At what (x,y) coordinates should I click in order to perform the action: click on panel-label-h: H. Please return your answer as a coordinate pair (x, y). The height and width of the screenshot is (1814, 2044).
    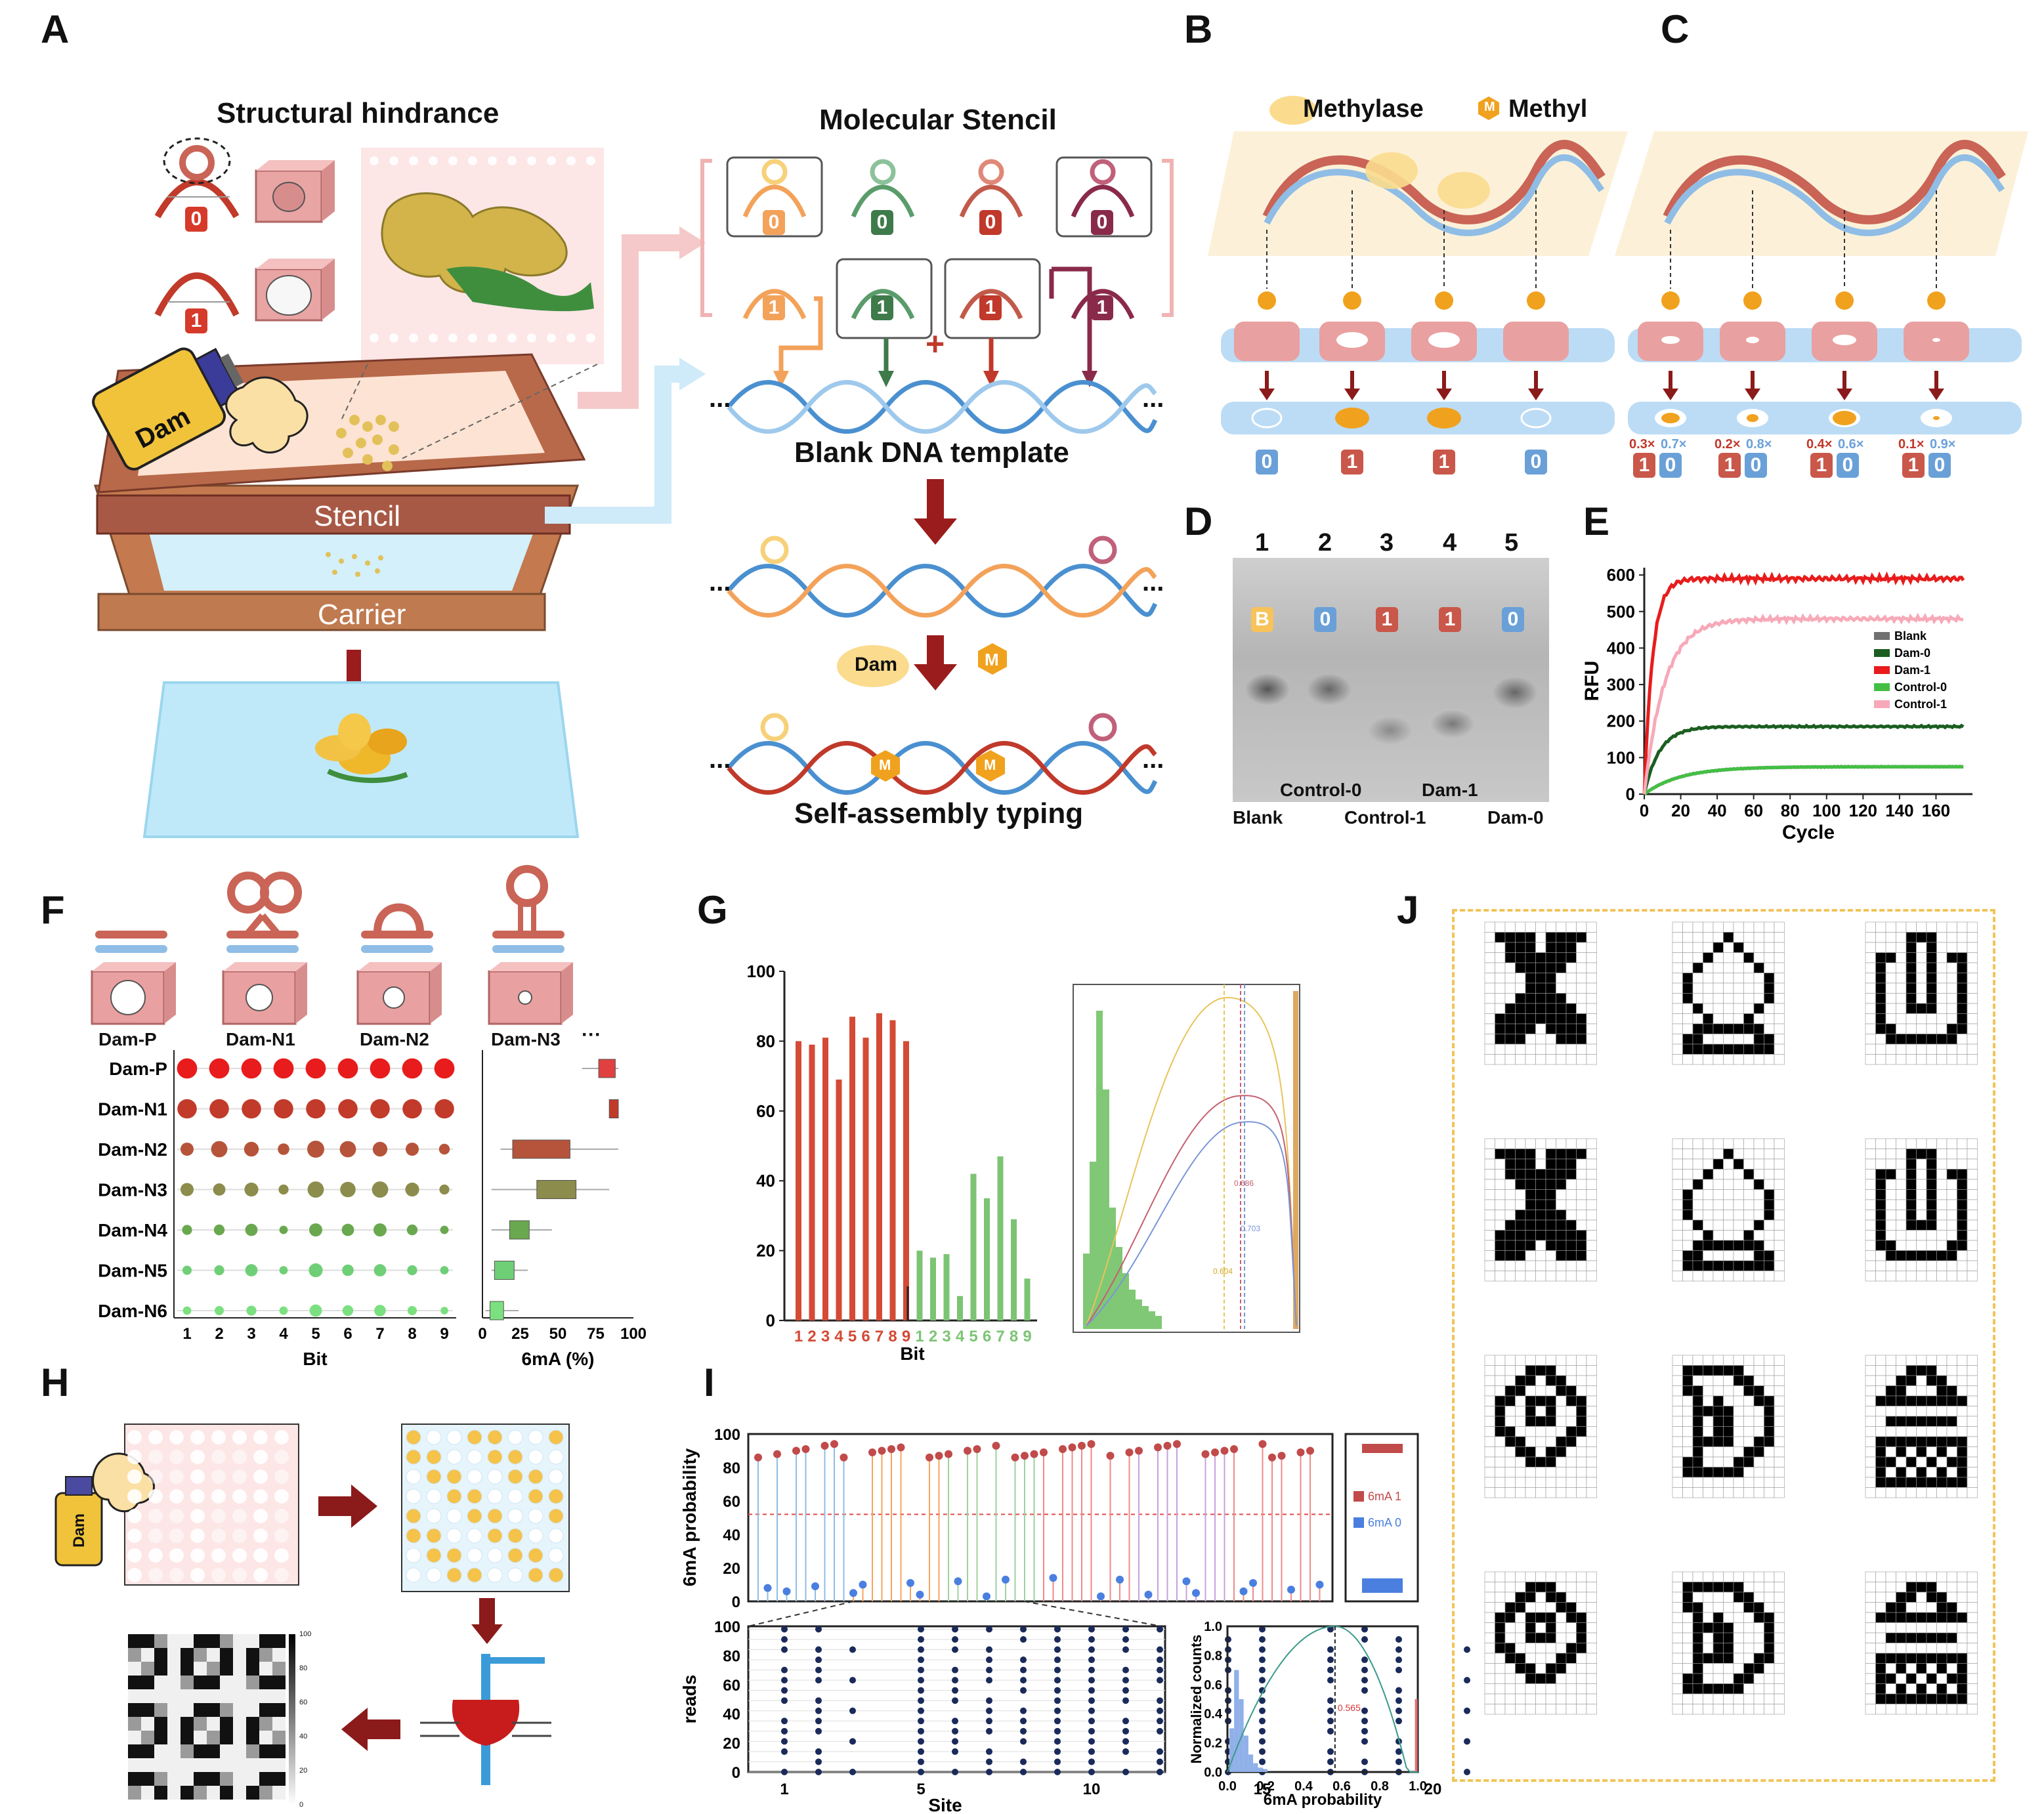
    Looking at the image, I should click on (56, 1382).